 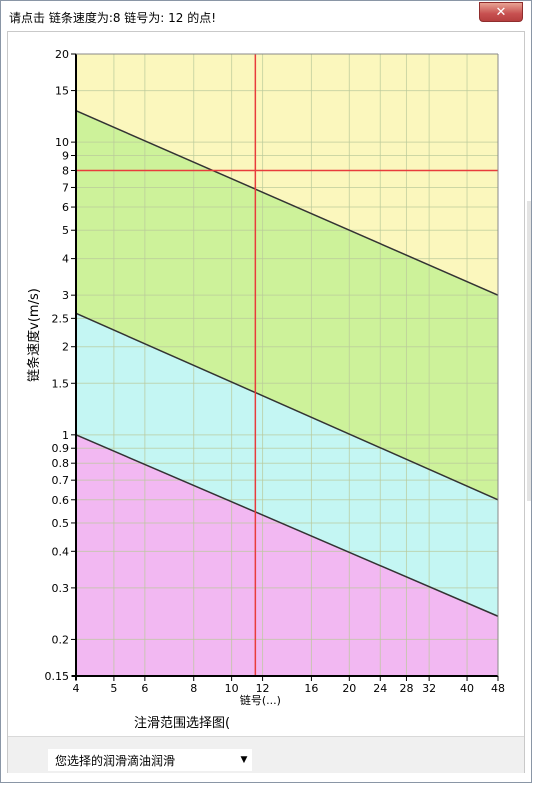 What do you see at coordinates (113, 688) in the screenshot?
I see `x-tick-label-1: 5` at bounding box center [113, 688].